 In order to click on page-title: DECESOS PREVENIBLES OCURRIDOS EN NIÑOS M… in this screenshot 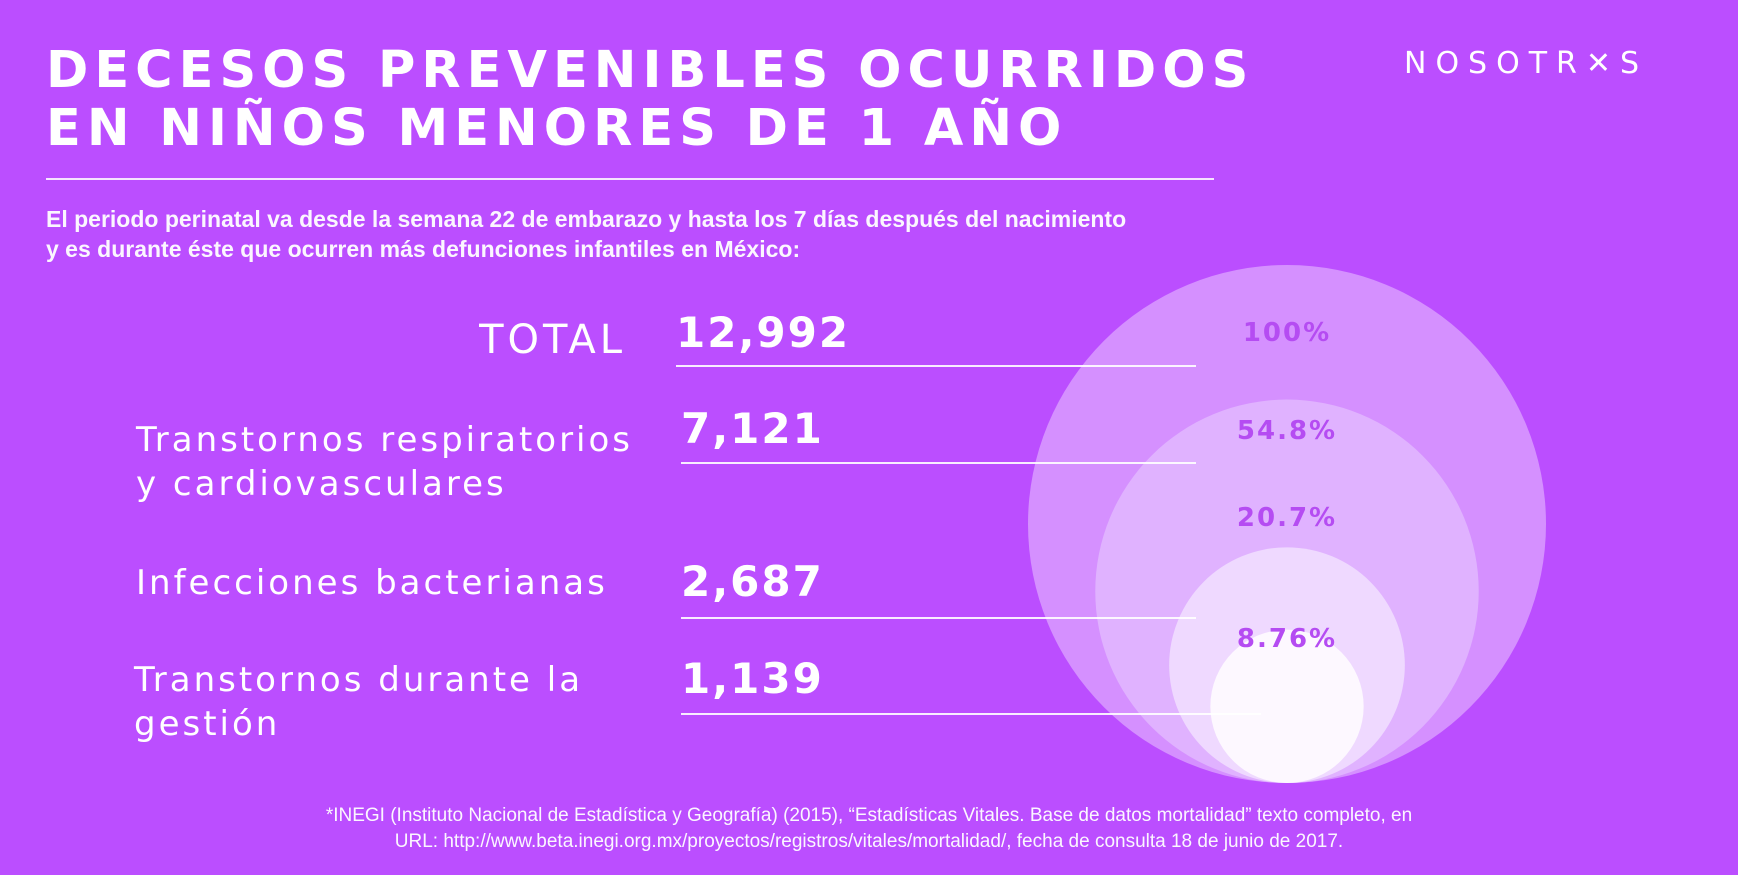, I will do `click(650, 99)`.